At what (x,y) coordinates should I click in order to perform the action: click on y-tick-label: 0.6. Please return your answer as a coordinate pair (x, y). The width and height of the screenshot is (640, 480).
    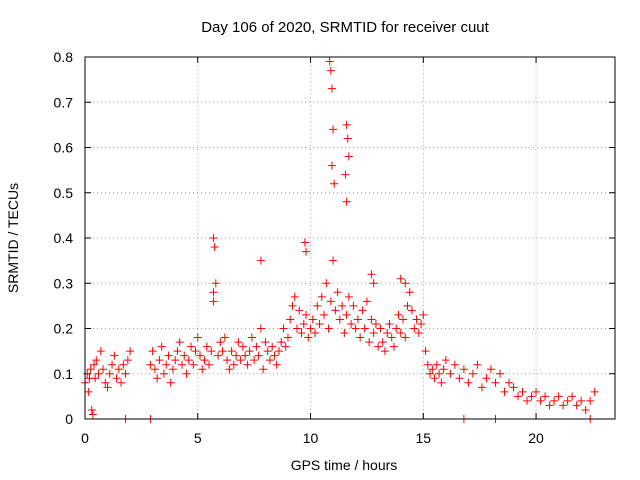
    Looking at the image, I should click on (64, 148).